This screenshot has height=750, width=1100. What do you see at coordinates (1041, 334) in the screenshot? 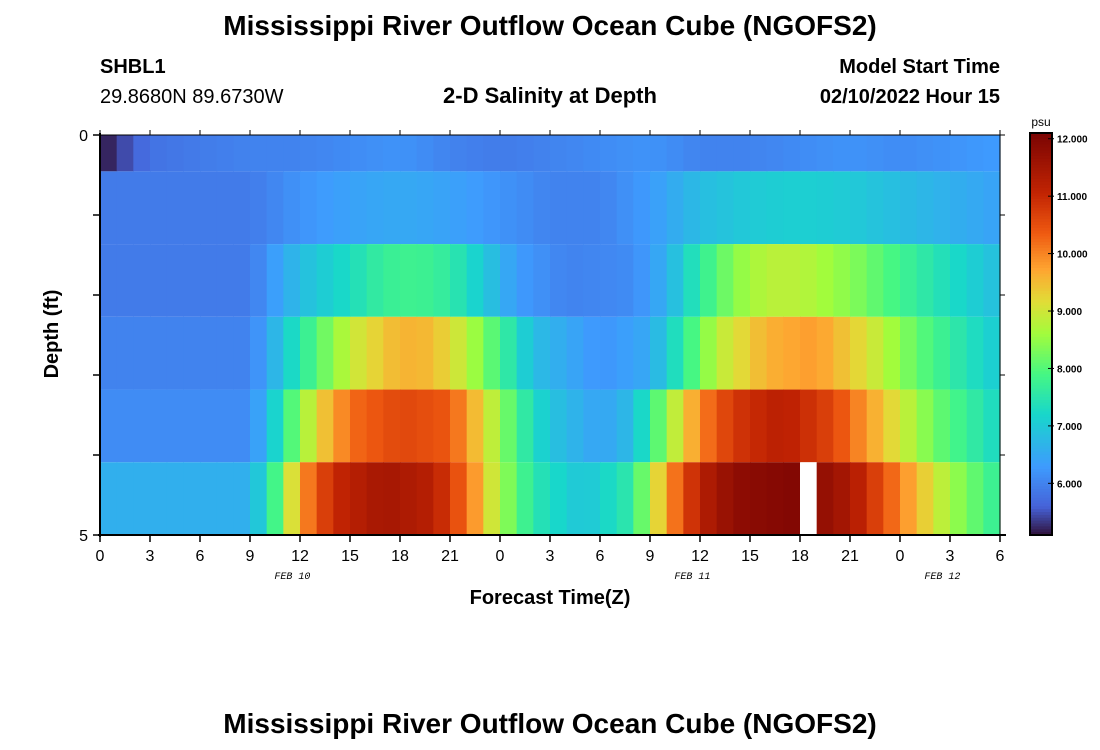
I see `colorbar-frame` at bounding box center [1041, 334].